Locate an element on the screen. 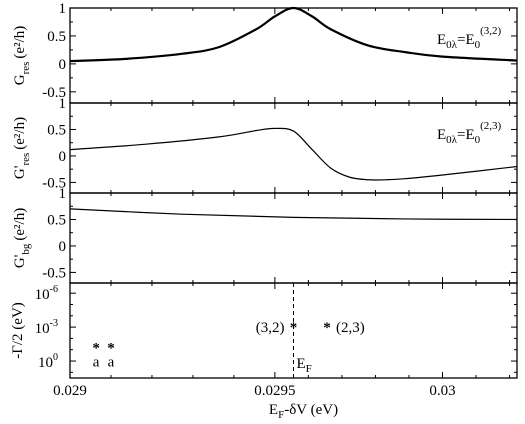 This screenshot has width=525, height=424. fermi-level-label: EF is located at coordinates (304, 365).